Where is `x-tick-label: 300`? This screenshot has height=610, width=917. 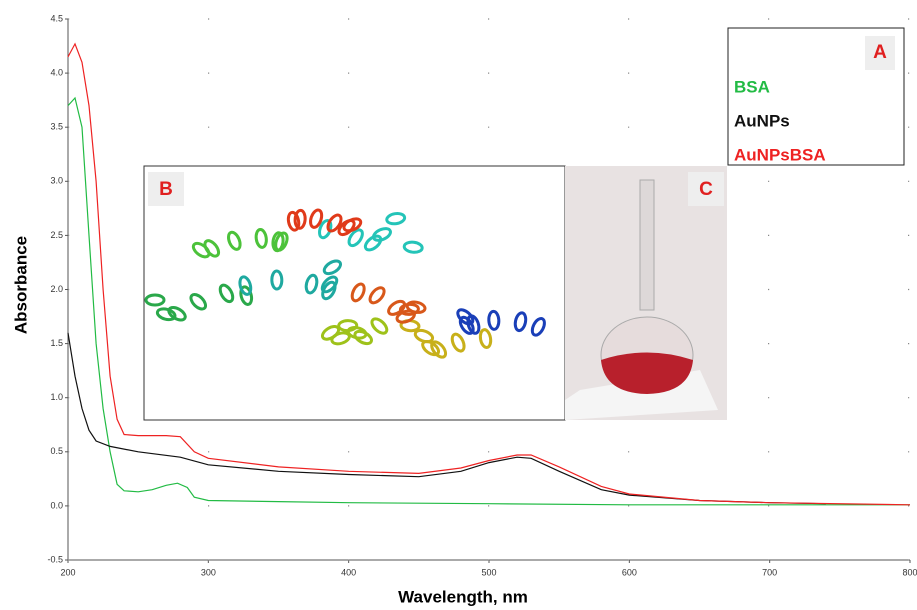
x-tick-label: 300 is located at coordinates (208, 572).